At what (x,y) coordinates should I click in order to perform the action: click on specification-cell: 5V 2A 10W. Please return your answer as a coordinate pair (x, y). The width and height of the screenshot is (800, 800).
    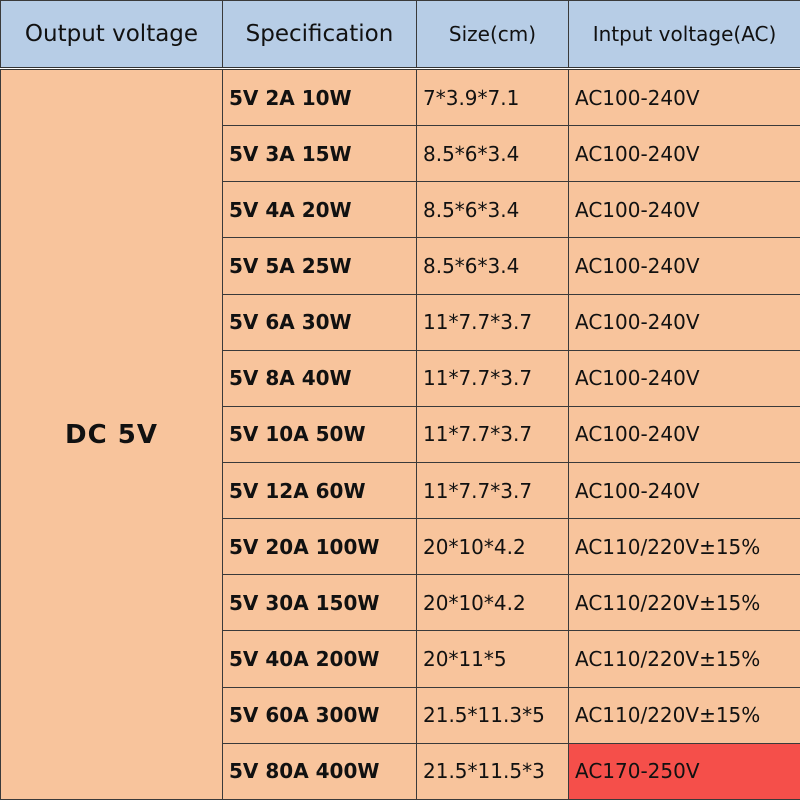
    Looking at the image, I should click on (319, 97).